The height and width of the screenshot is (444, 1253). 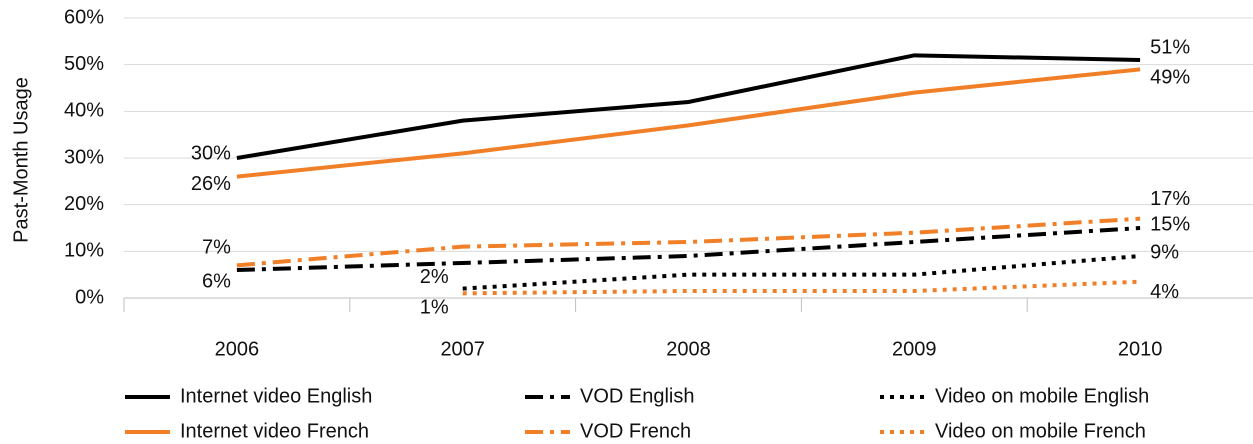 What do you see at coordinates (21, 160) in the screenshot?
I see `y-axis-label: Past-Month Usage` at bounding box center [21, 160].